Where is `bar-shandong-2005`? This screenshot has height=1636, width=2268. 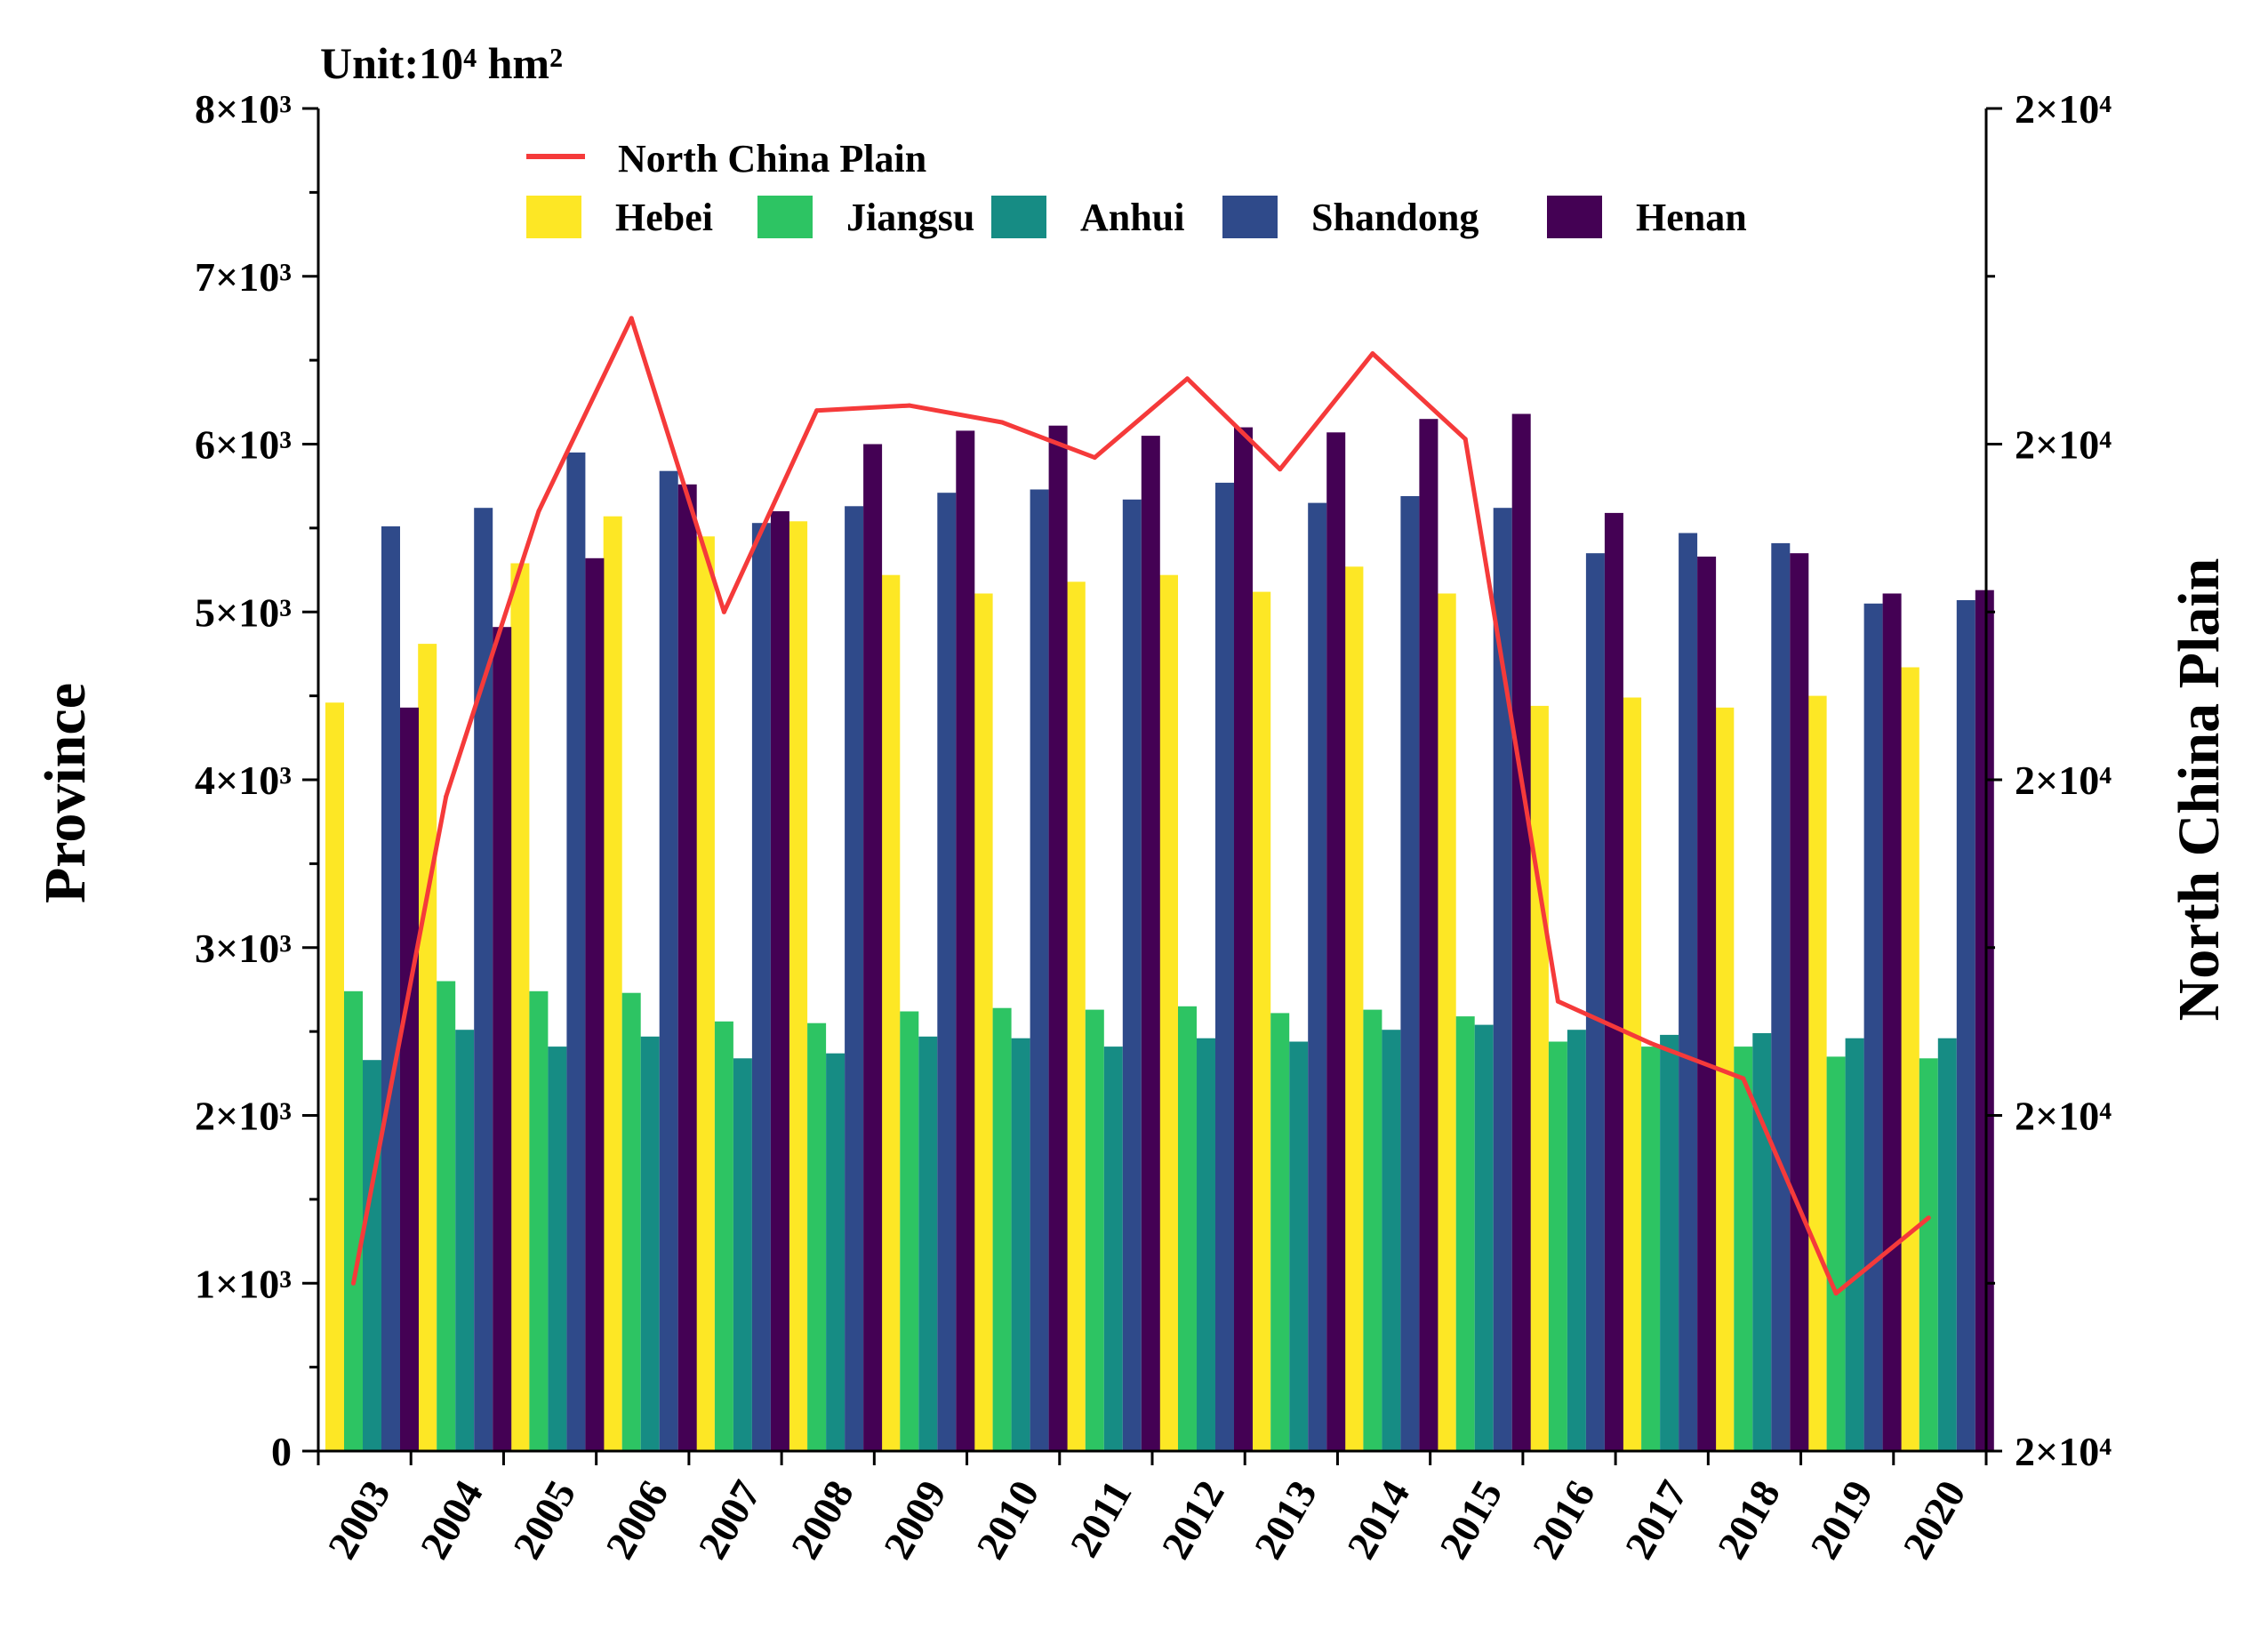
bar-shandong-2005 is located at coordinates (576, 951).